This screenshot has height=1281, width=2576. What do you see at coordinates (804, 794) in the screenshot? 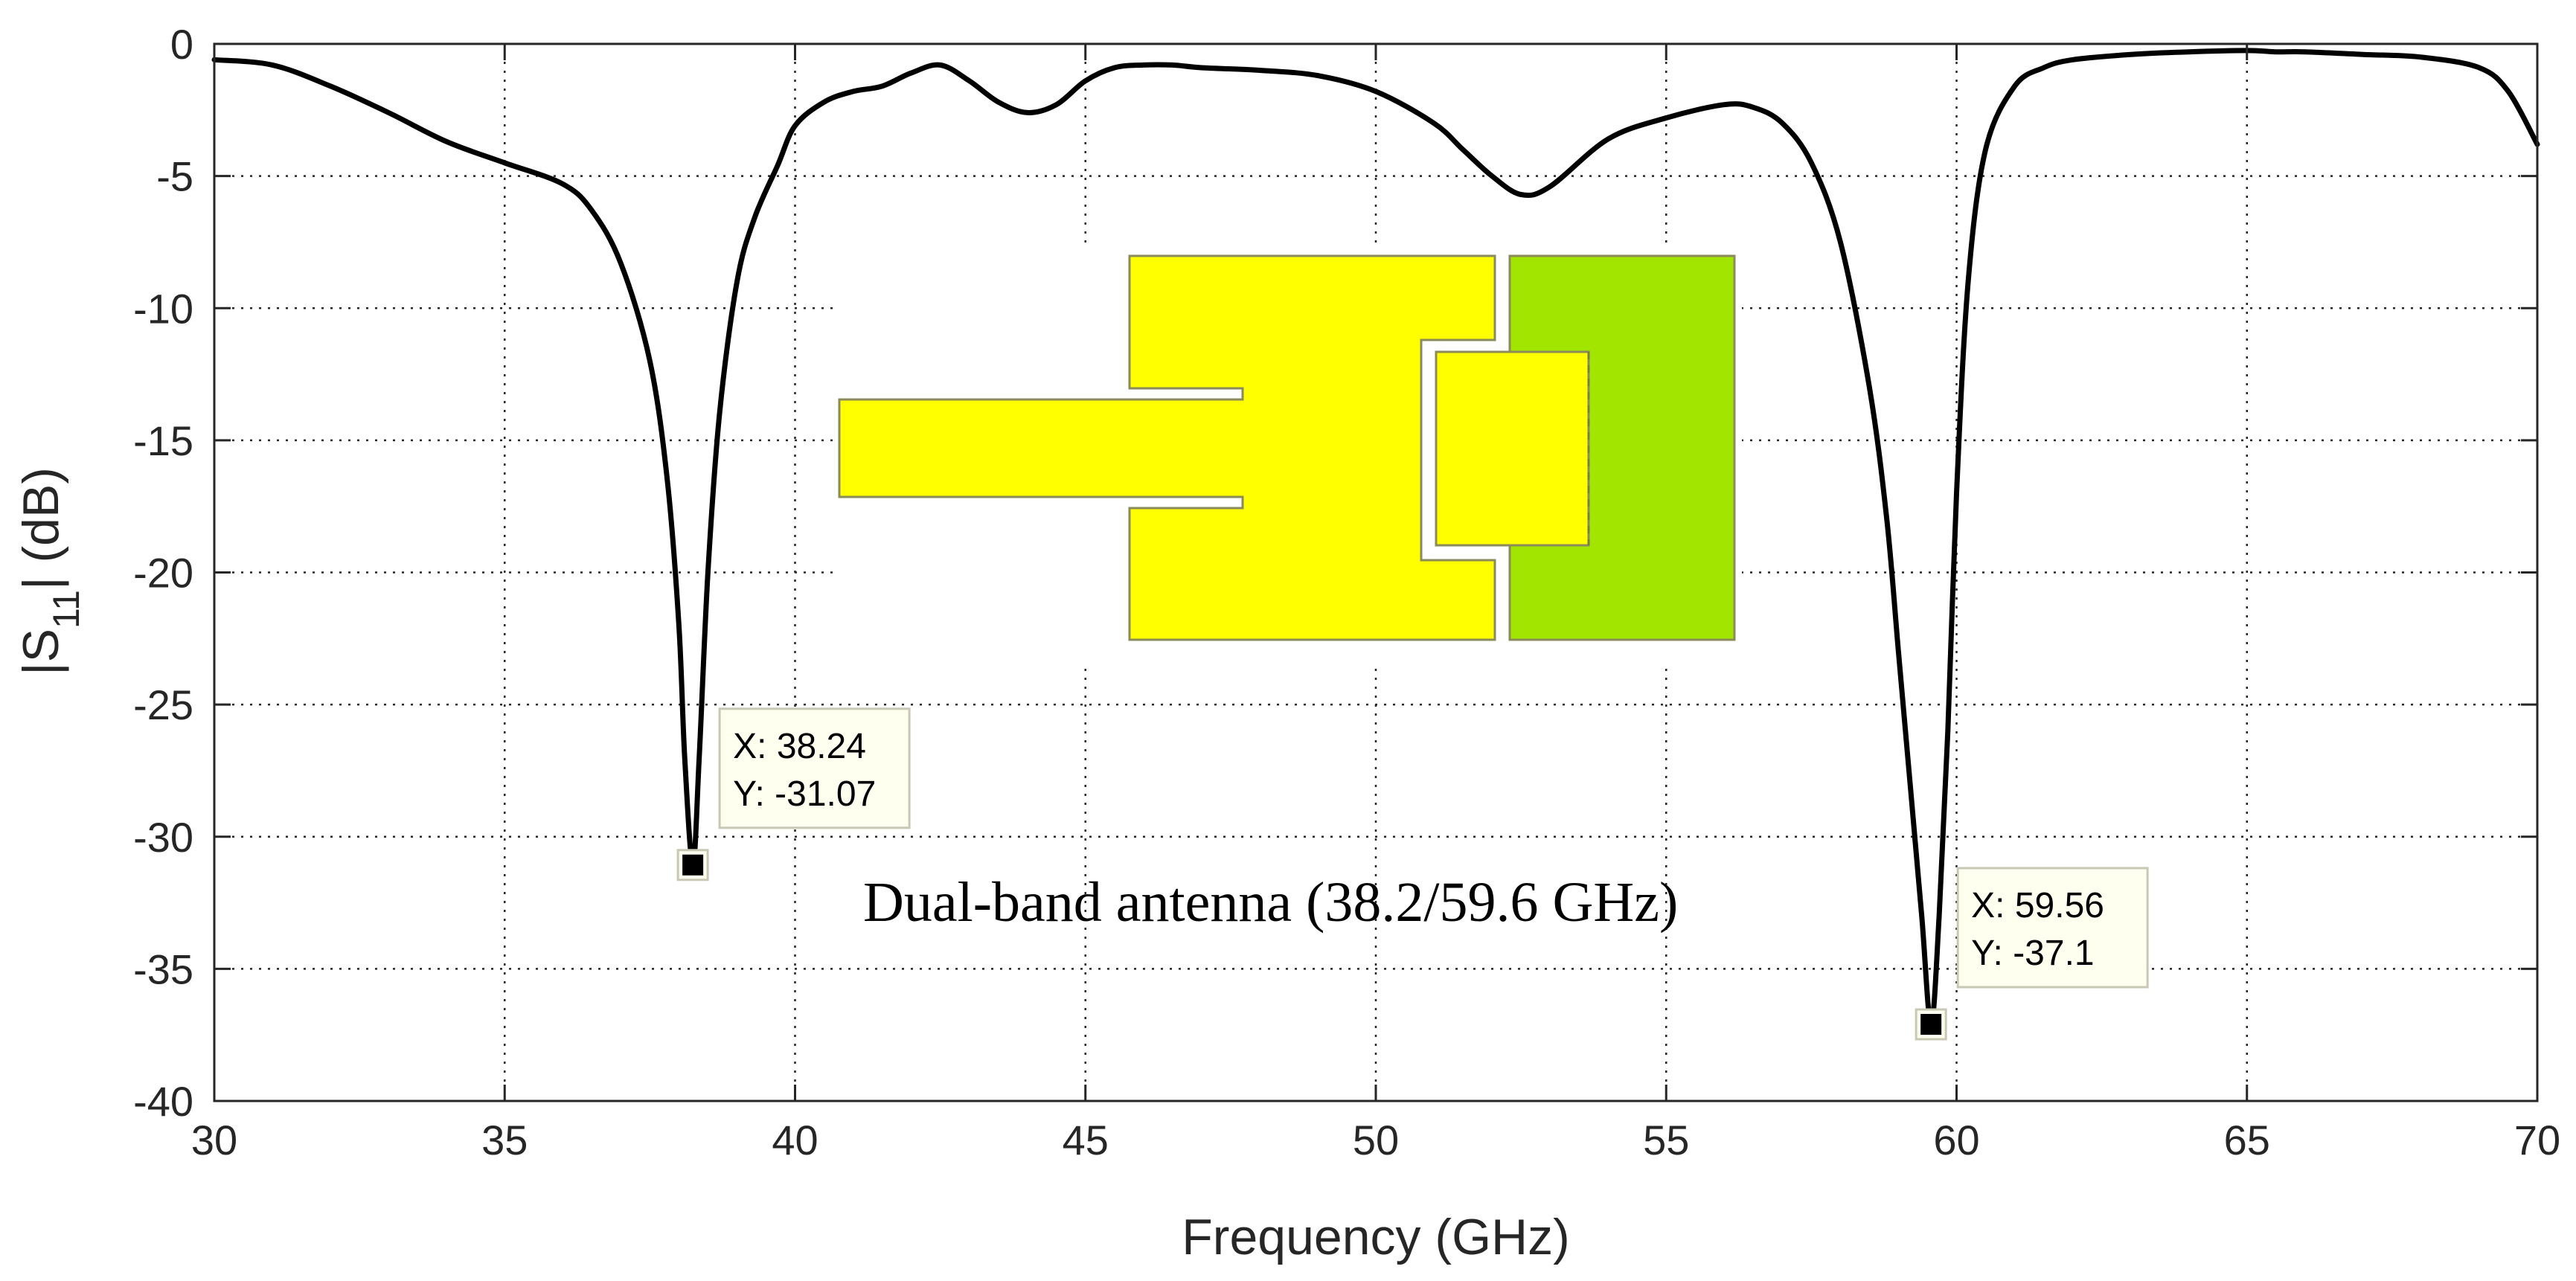
I see `data-tip-y: Y: -31.07` at bounding box center [804, 794].